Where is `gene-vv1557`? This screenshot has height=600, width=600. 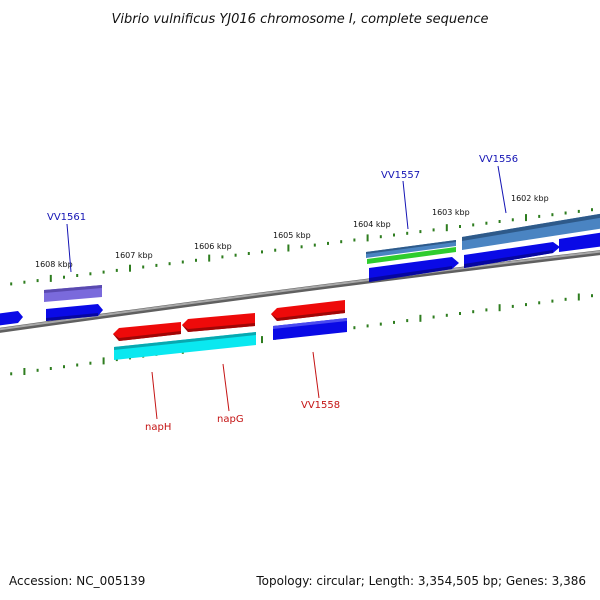
gene-vv1557 is located at coordinates (411, 249).